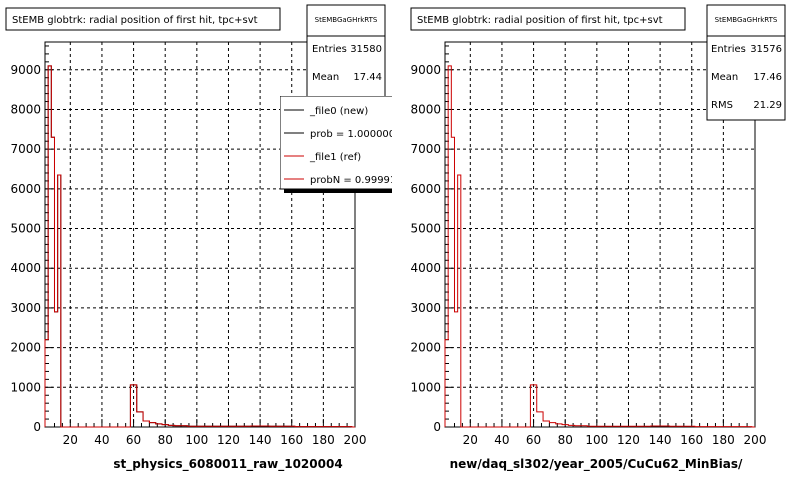 This screenshot has height=480, width=800. Describe the element at coordinates (746, 20) in the screenshot. I see `right-stats-label: StEMBGaGHrkRTS` at that location.